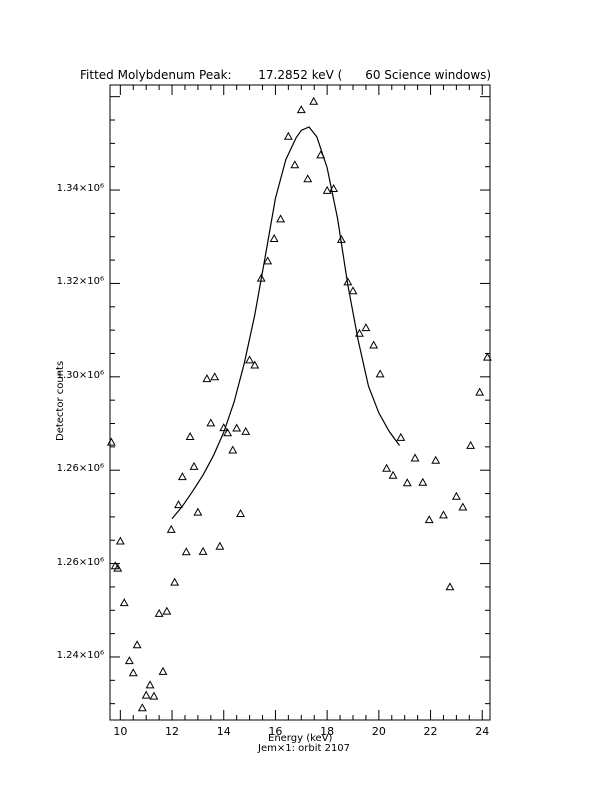  Describe the element at coordinates (120, 731) in the screenshot. I see `x-tick-label: 10` at that location.